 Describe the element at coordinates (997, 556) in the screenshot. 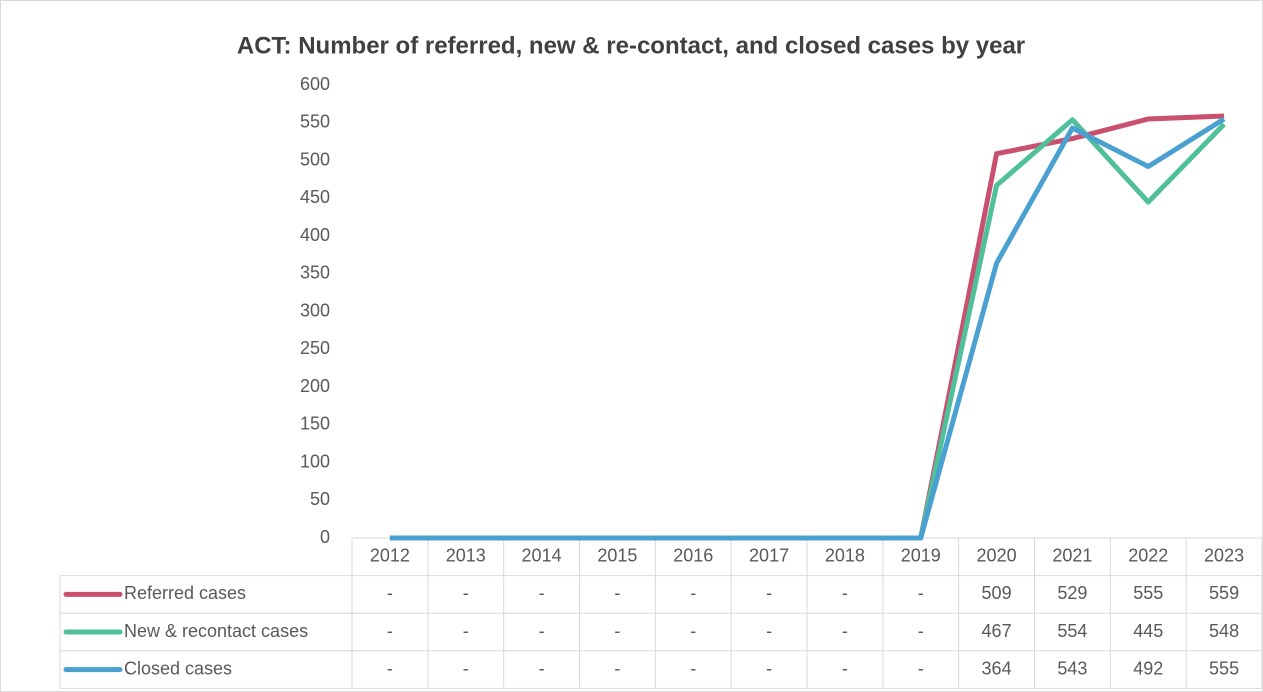

I see `x-tick-label: 2020` at that location.